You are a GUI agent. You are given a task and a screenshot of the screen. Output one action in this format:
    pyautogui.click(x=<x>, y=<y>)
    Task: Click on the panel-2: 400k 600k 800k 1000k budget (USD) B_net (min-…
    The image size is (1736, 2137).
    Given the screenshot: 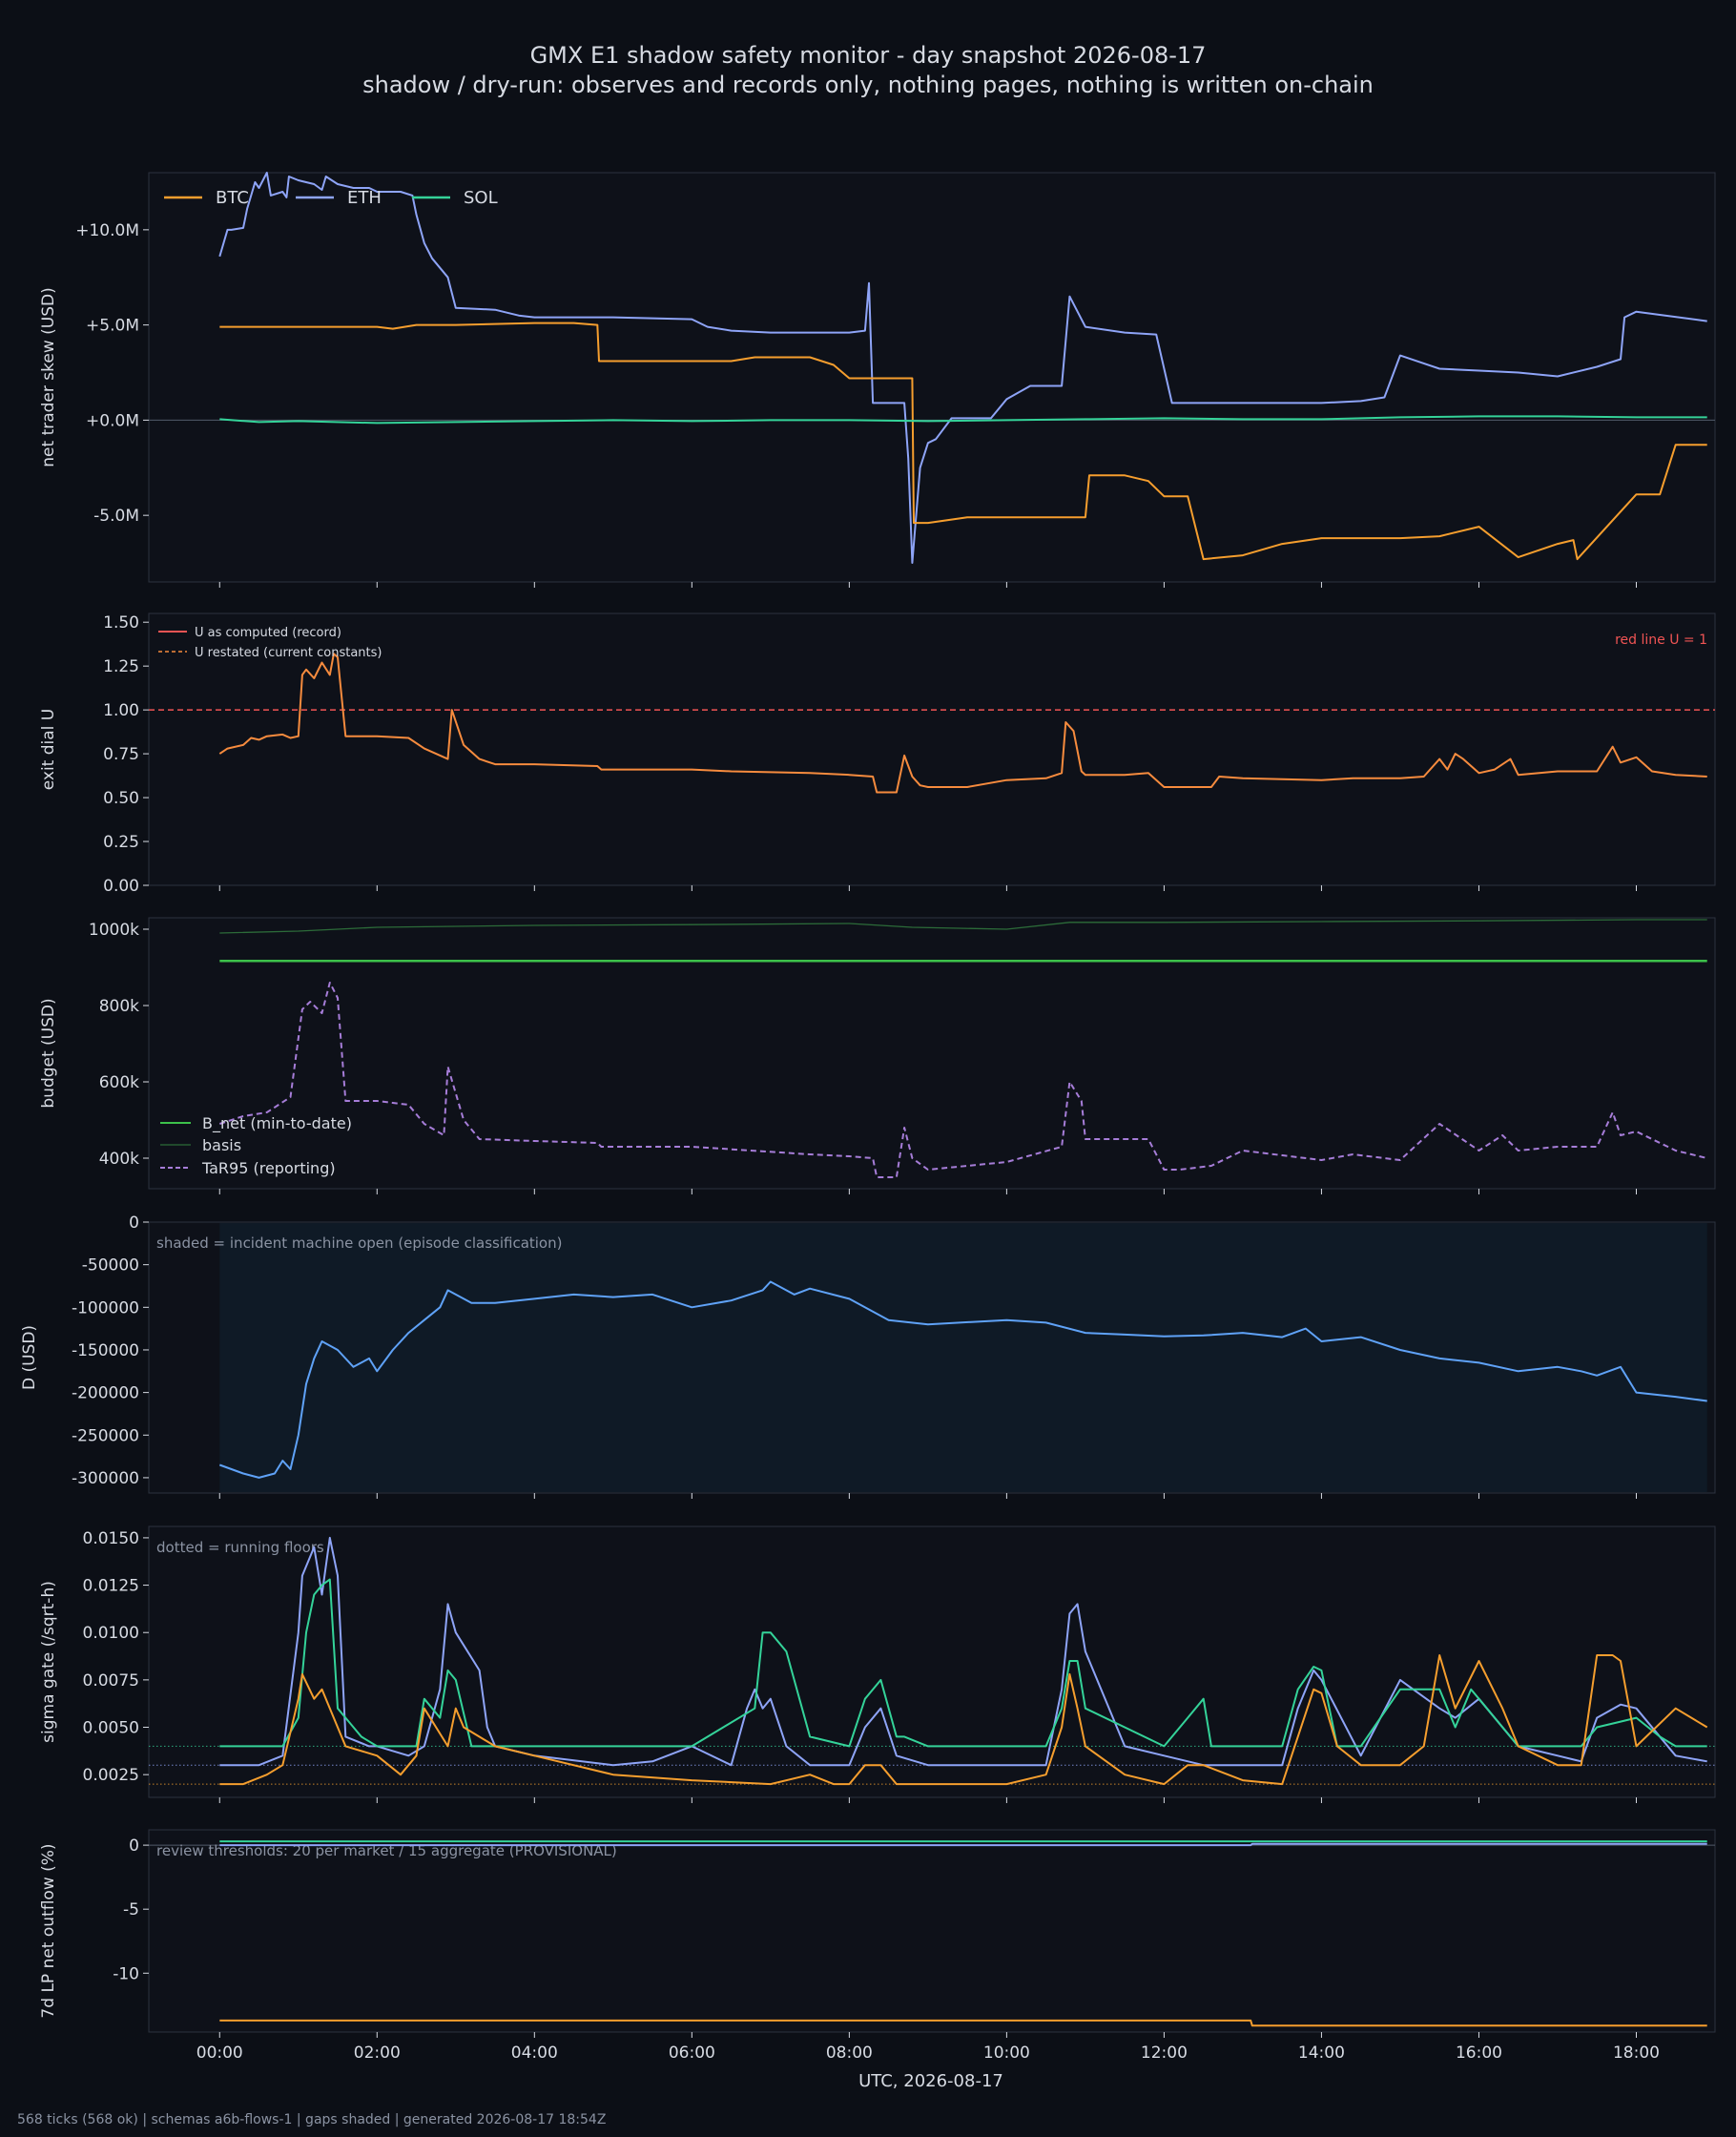 What is the action you would take?
    pyautogui.click(x=877, y=1055)
    